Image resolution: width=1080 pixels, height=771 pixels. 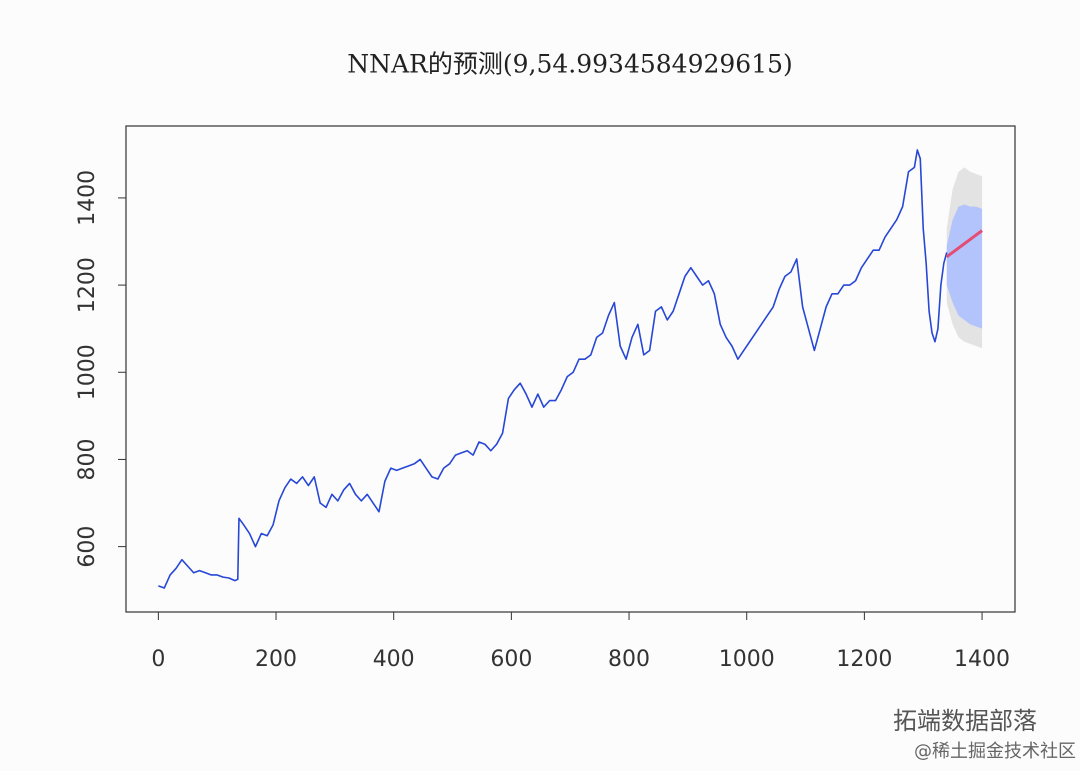 I want to click on chart-title: NNAR的预测(9,54.9934584929615), so click(x=570, y=64).